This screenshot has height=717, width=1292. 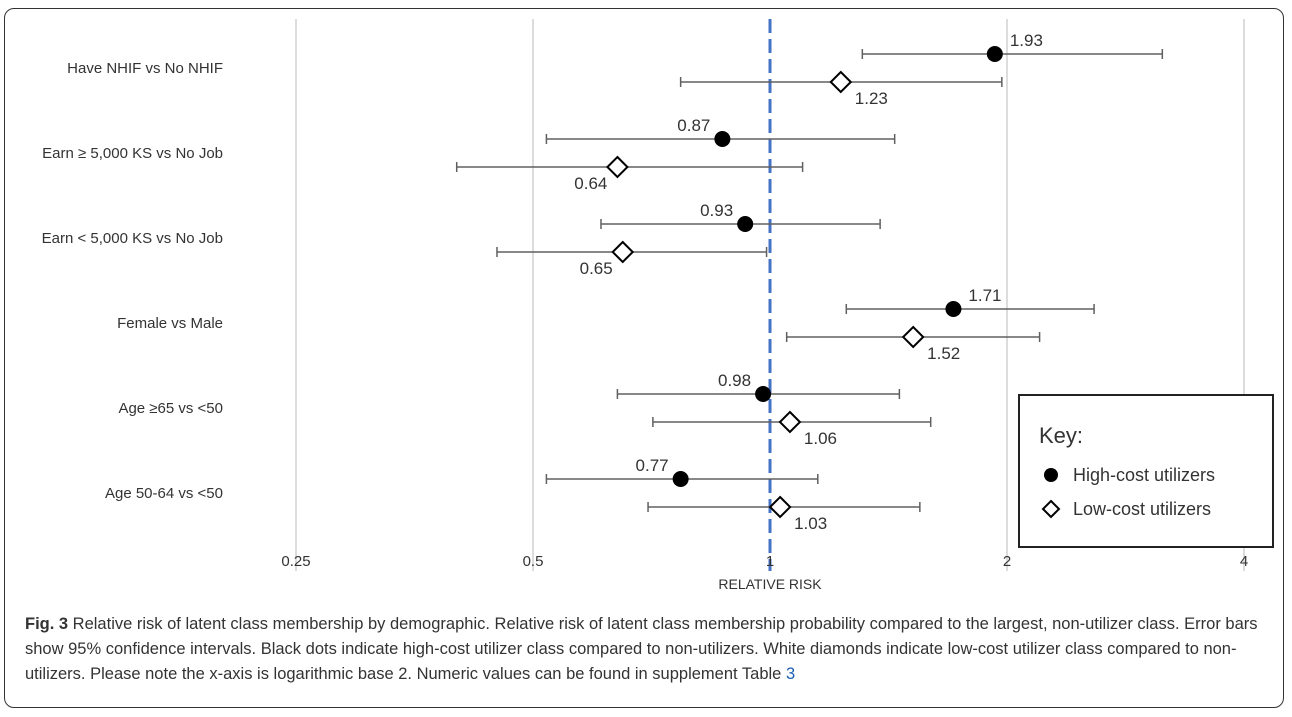 I want to click on data-label: 1.23, so click(x=871, y=98).